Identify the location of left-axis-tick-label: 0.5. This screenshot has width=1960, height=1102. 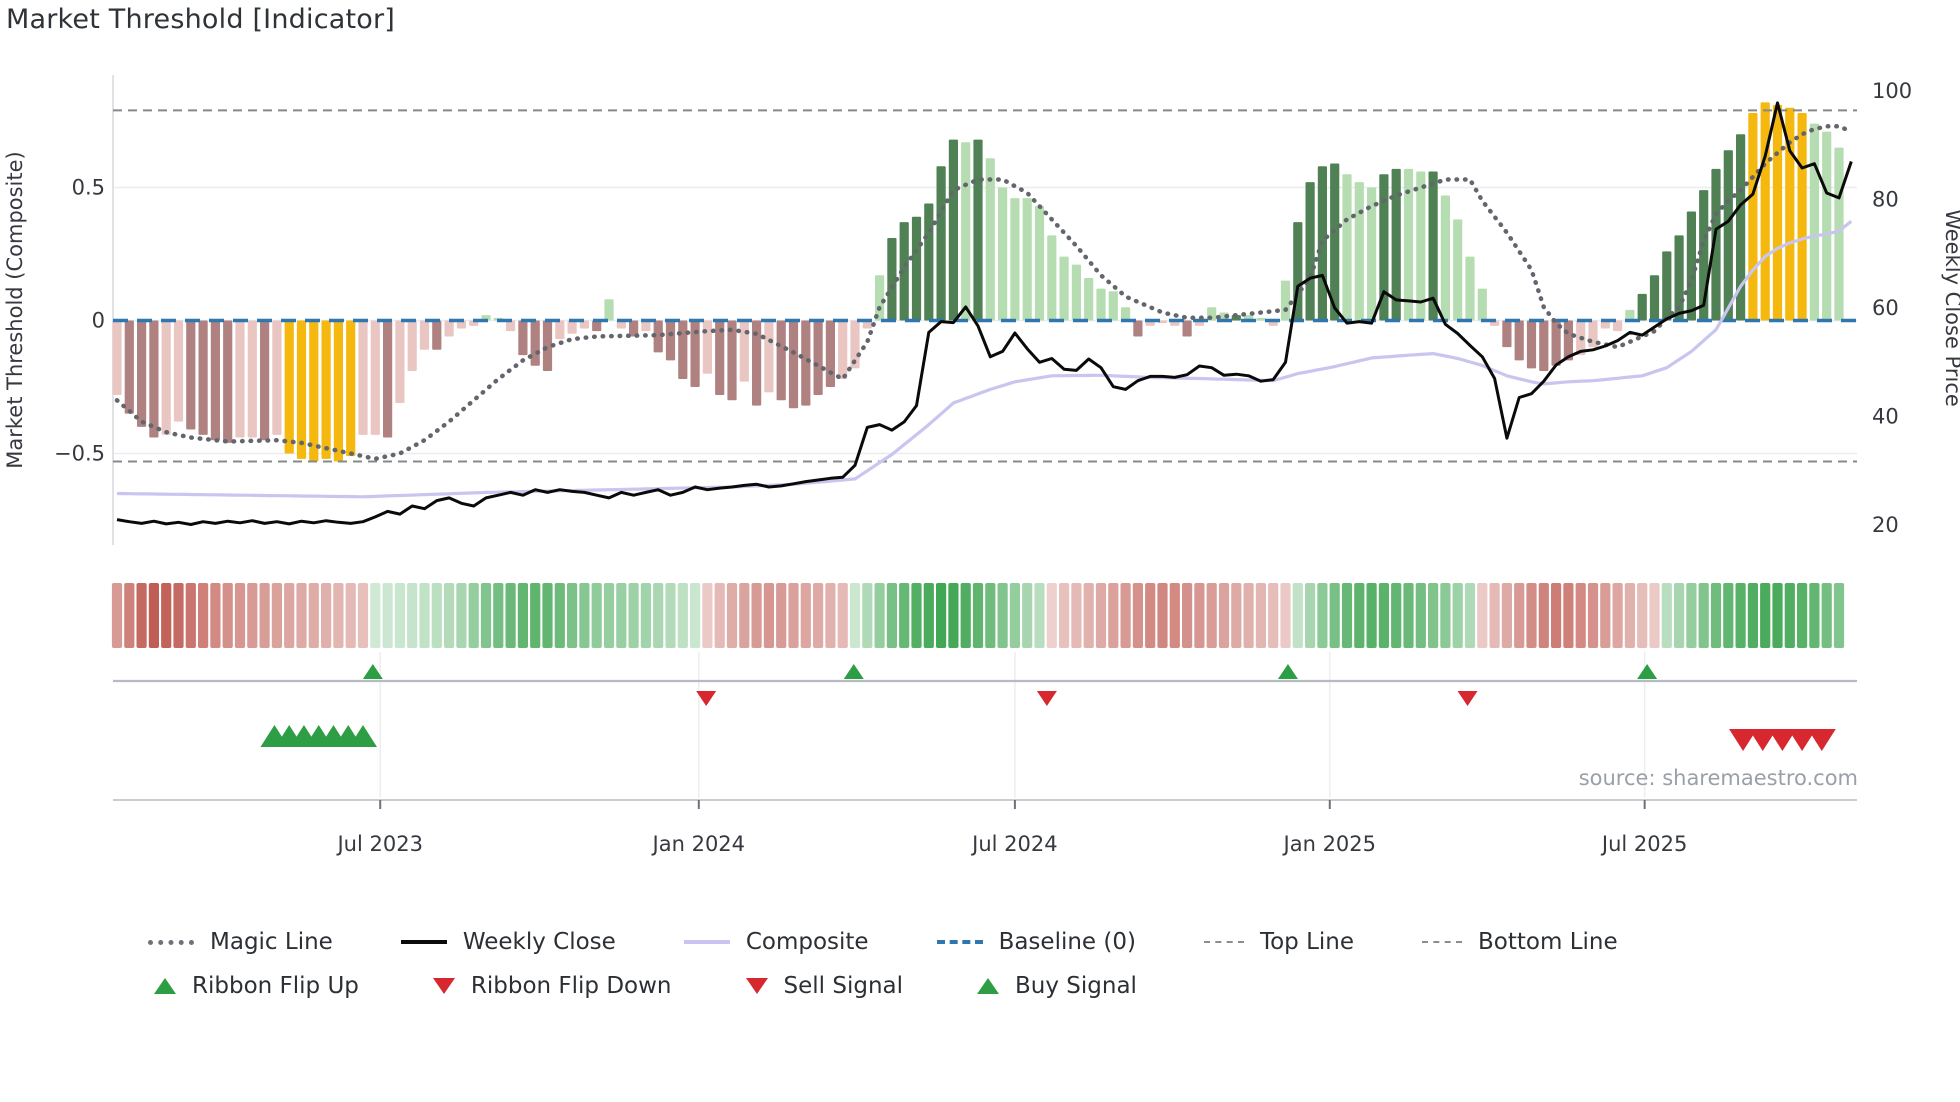
(88, 188).